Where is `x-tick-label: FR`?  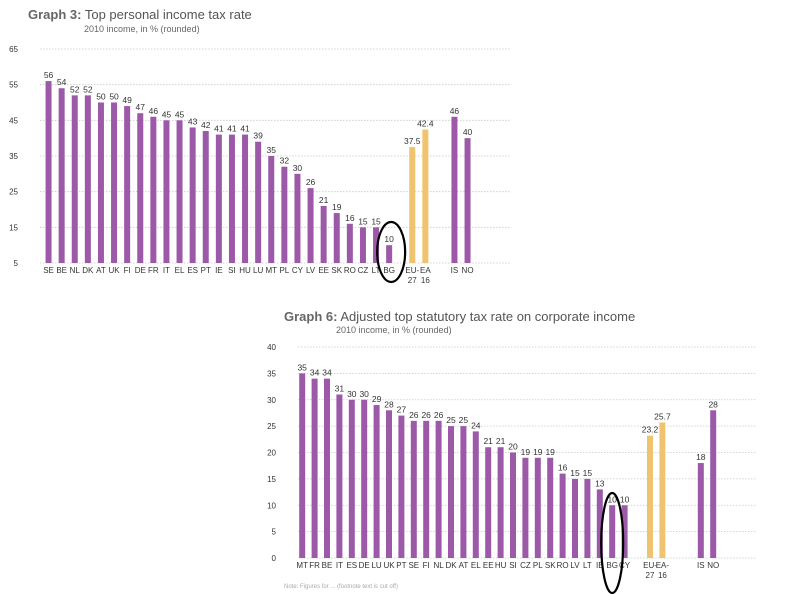
x-tick-label: FR is located at coordinates (153, 270).